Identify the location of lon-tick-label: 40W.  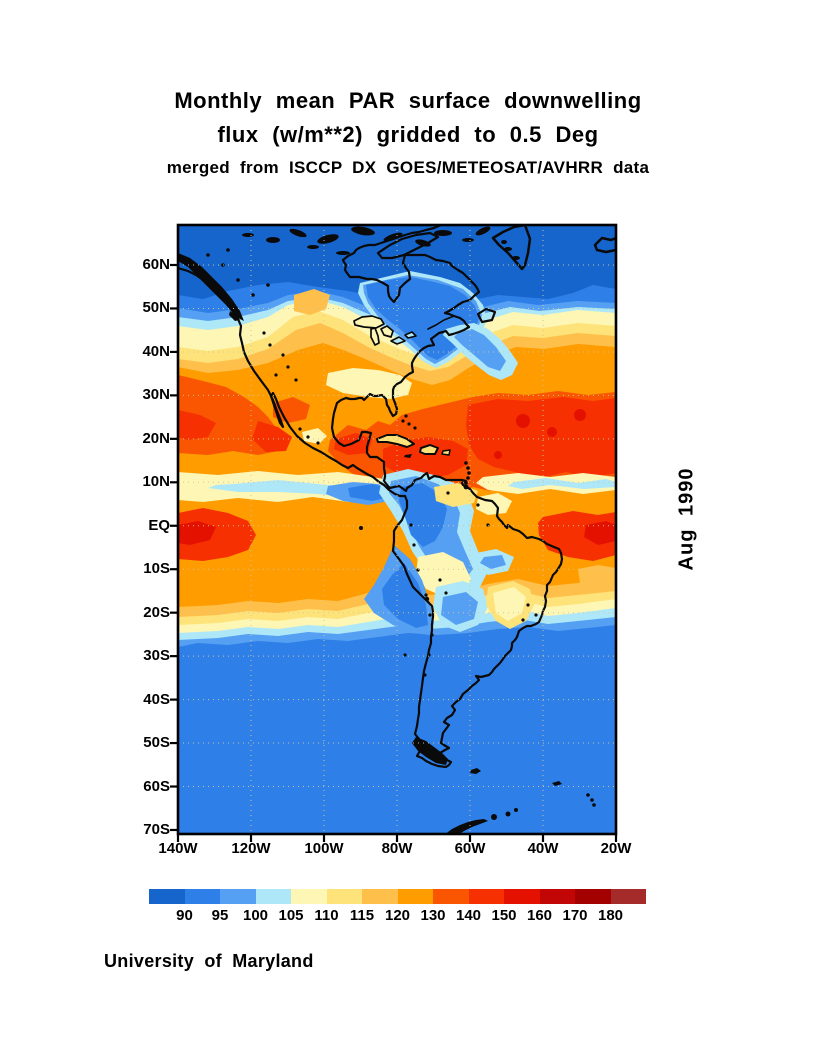
(543, 848).